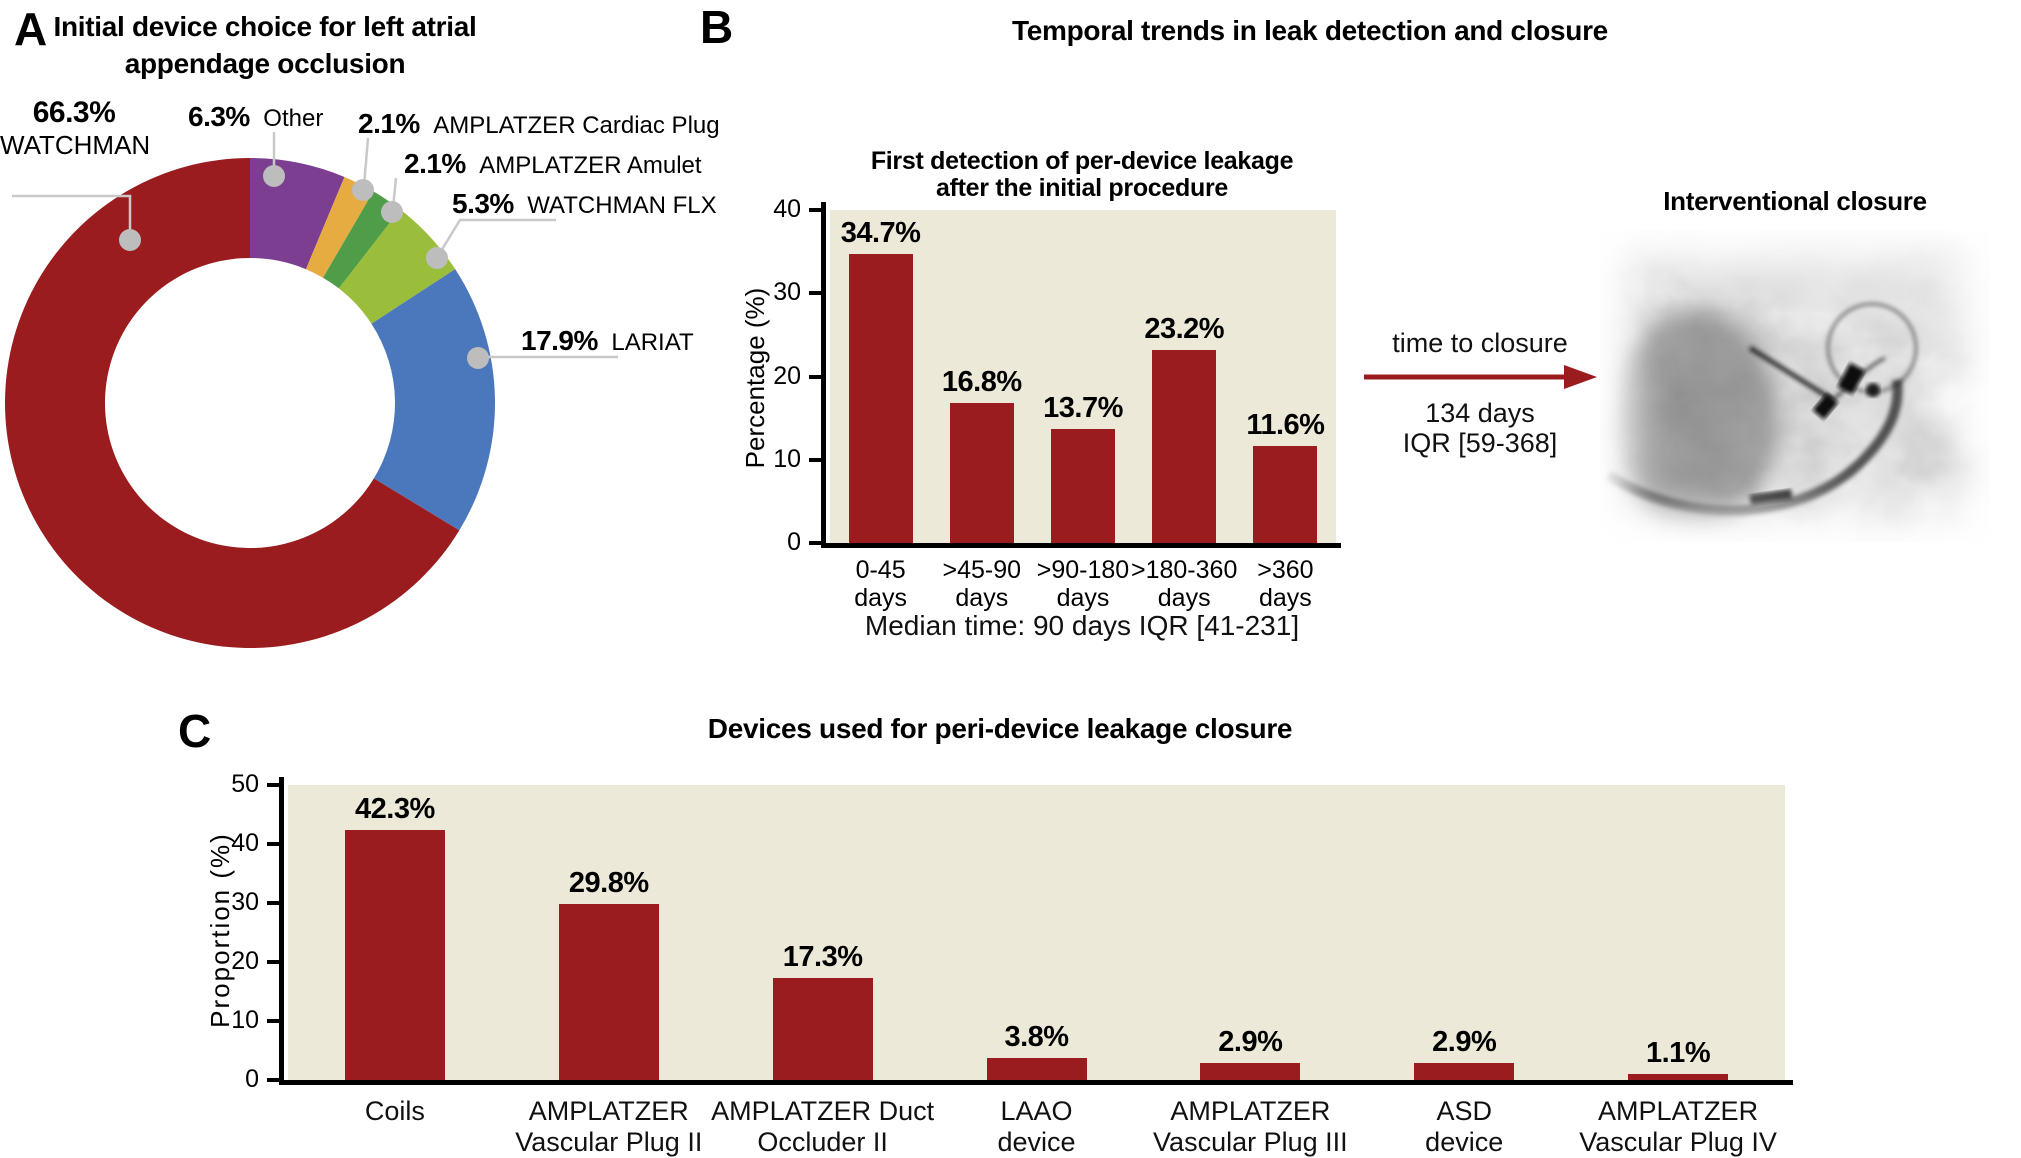 This screenshot has height=1158, width=2021. Describe the element at coordinates (1678, 1052) in the screenshot. I see `closure-devices-bar-value-6: 1.1%` at that location.